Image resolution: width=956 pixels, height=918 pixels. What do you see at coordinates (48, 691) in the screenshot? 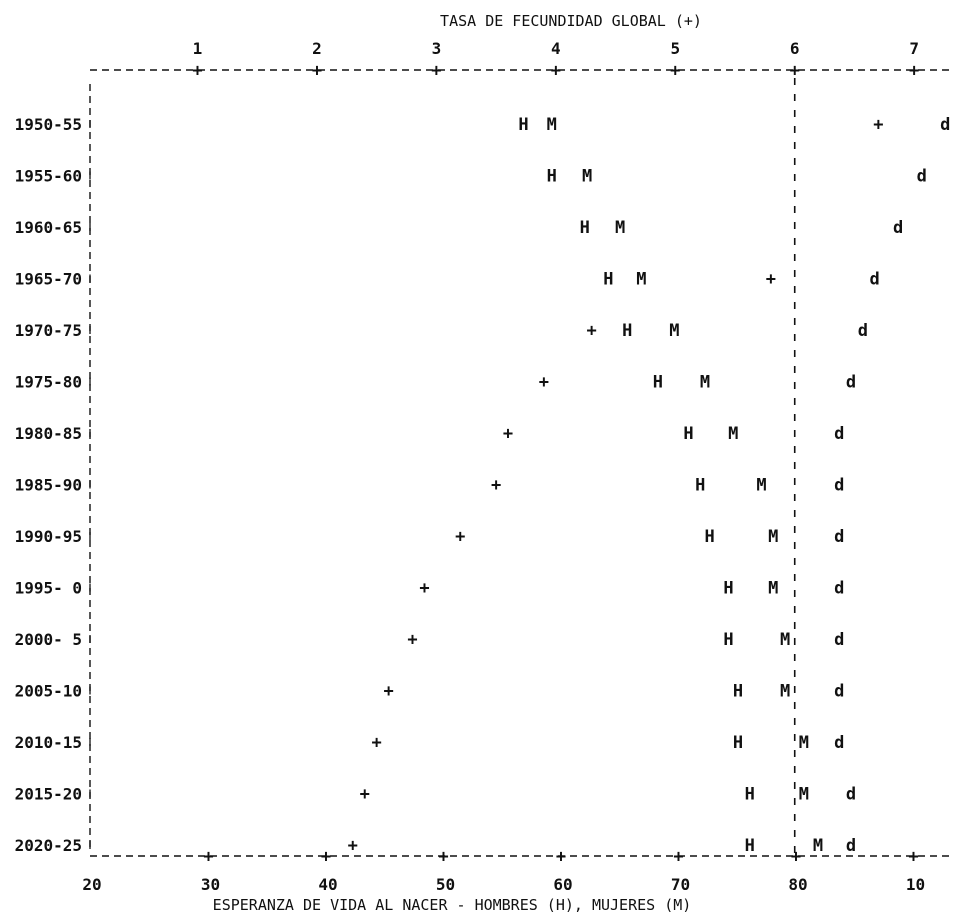
I see `period-label: 2005-10` at bounding box center [48, 691].